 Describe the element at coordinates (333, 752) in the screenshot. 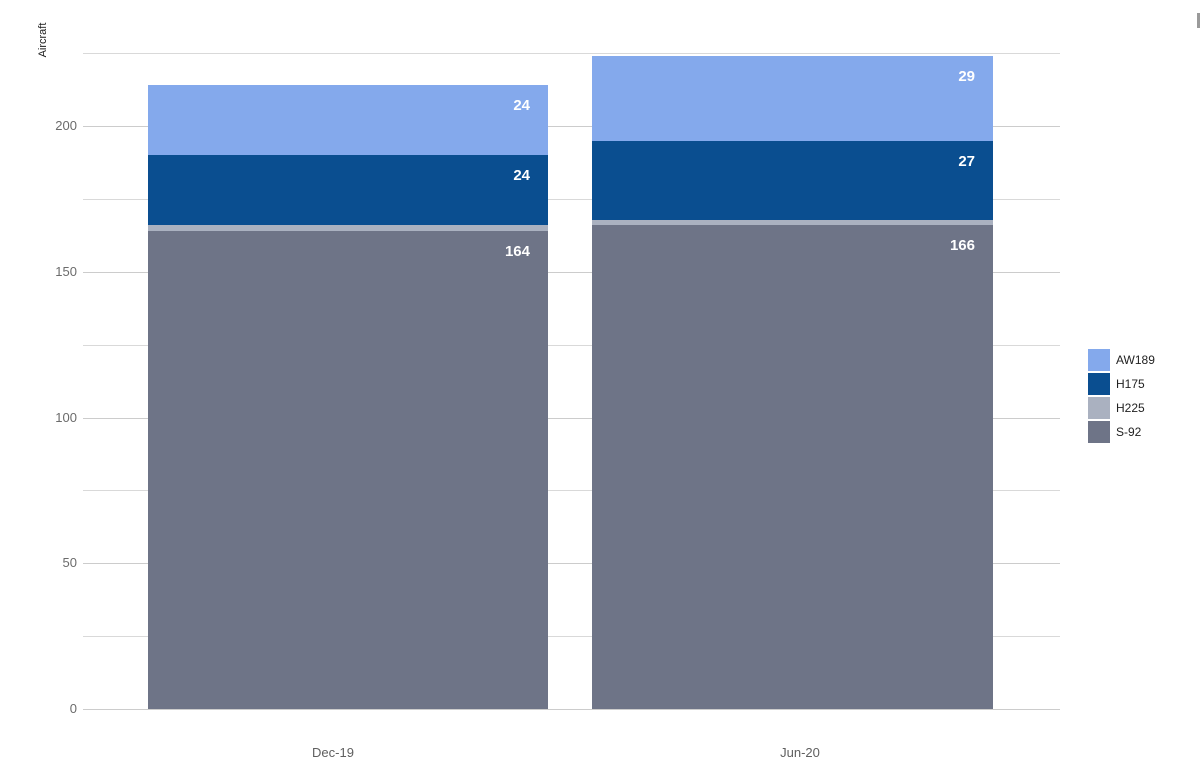

I see `x-axis-label-Dec-19: Dec-19` at that location.